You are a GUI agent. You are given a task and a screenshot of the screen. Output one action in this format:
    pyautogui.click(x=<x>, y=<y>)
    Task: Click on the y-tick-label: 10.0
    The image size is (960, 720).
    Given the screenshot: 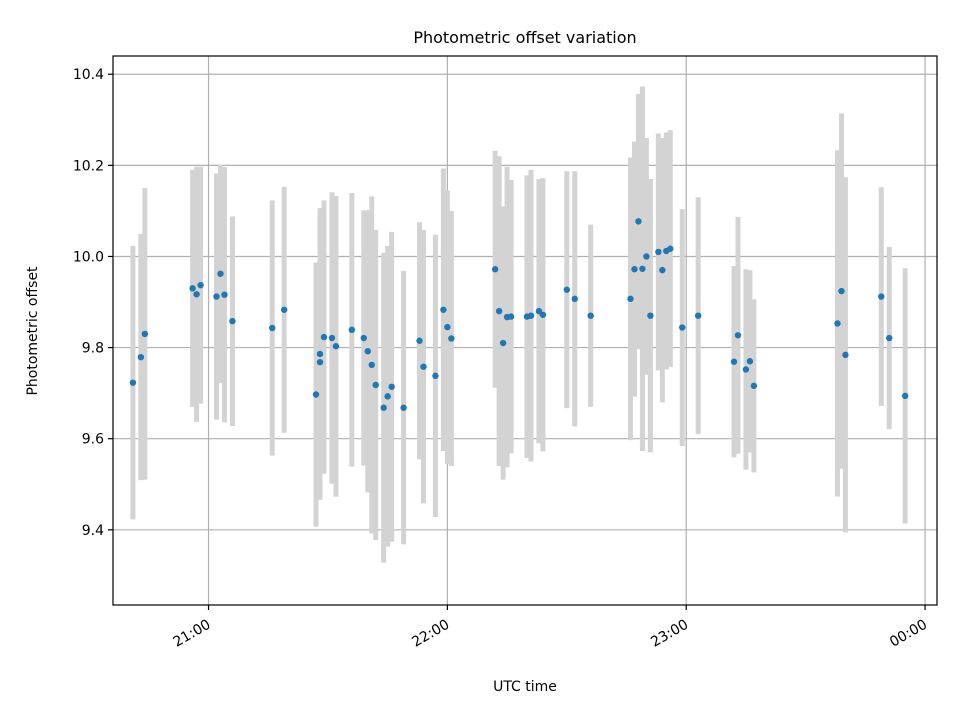 What is the action you would take?
    pyautogui.click(x=88, y=257)
    